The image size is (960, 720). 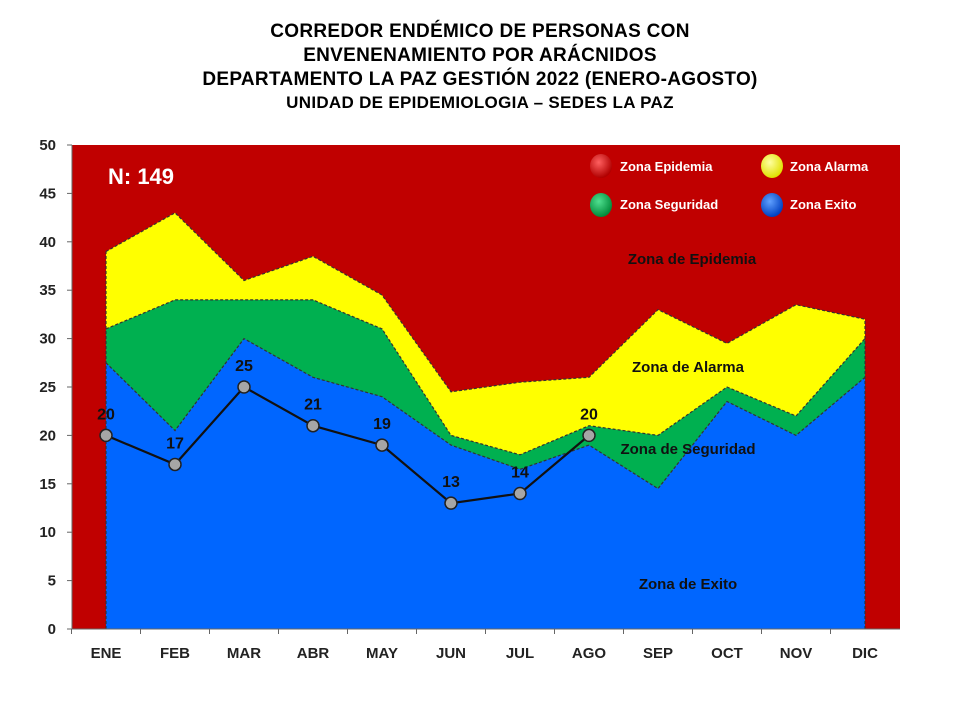 I want to click on y-tick-label: 0, so click(x=52, y=629).